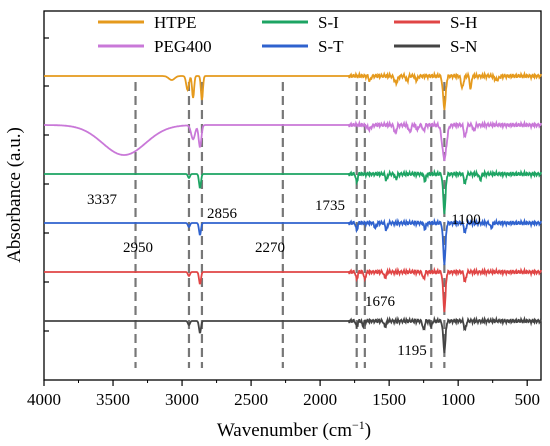  I want to click on y-axis-ticks, so click(46, 184).